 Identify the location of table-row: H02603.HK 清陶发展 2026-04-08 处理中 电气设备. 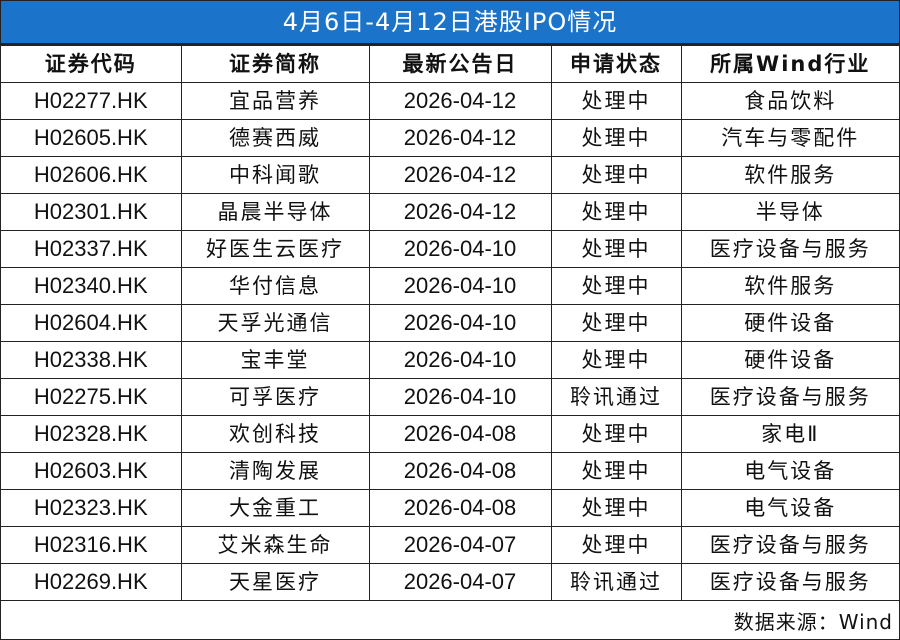
(450, 471).